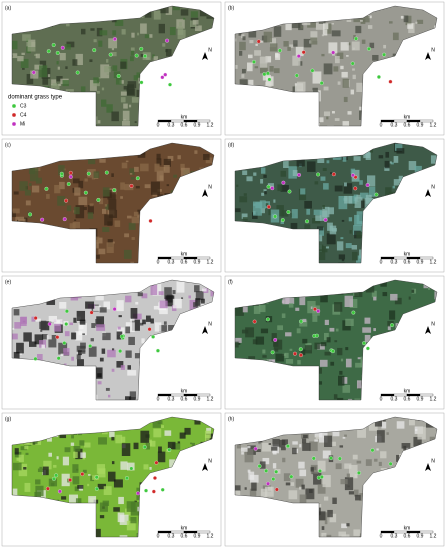 The height and width of the screenshot is (550, 446). Describe the element at coordinates (184, 528) in the screenshot. I see `scale-unit: km` at that location.